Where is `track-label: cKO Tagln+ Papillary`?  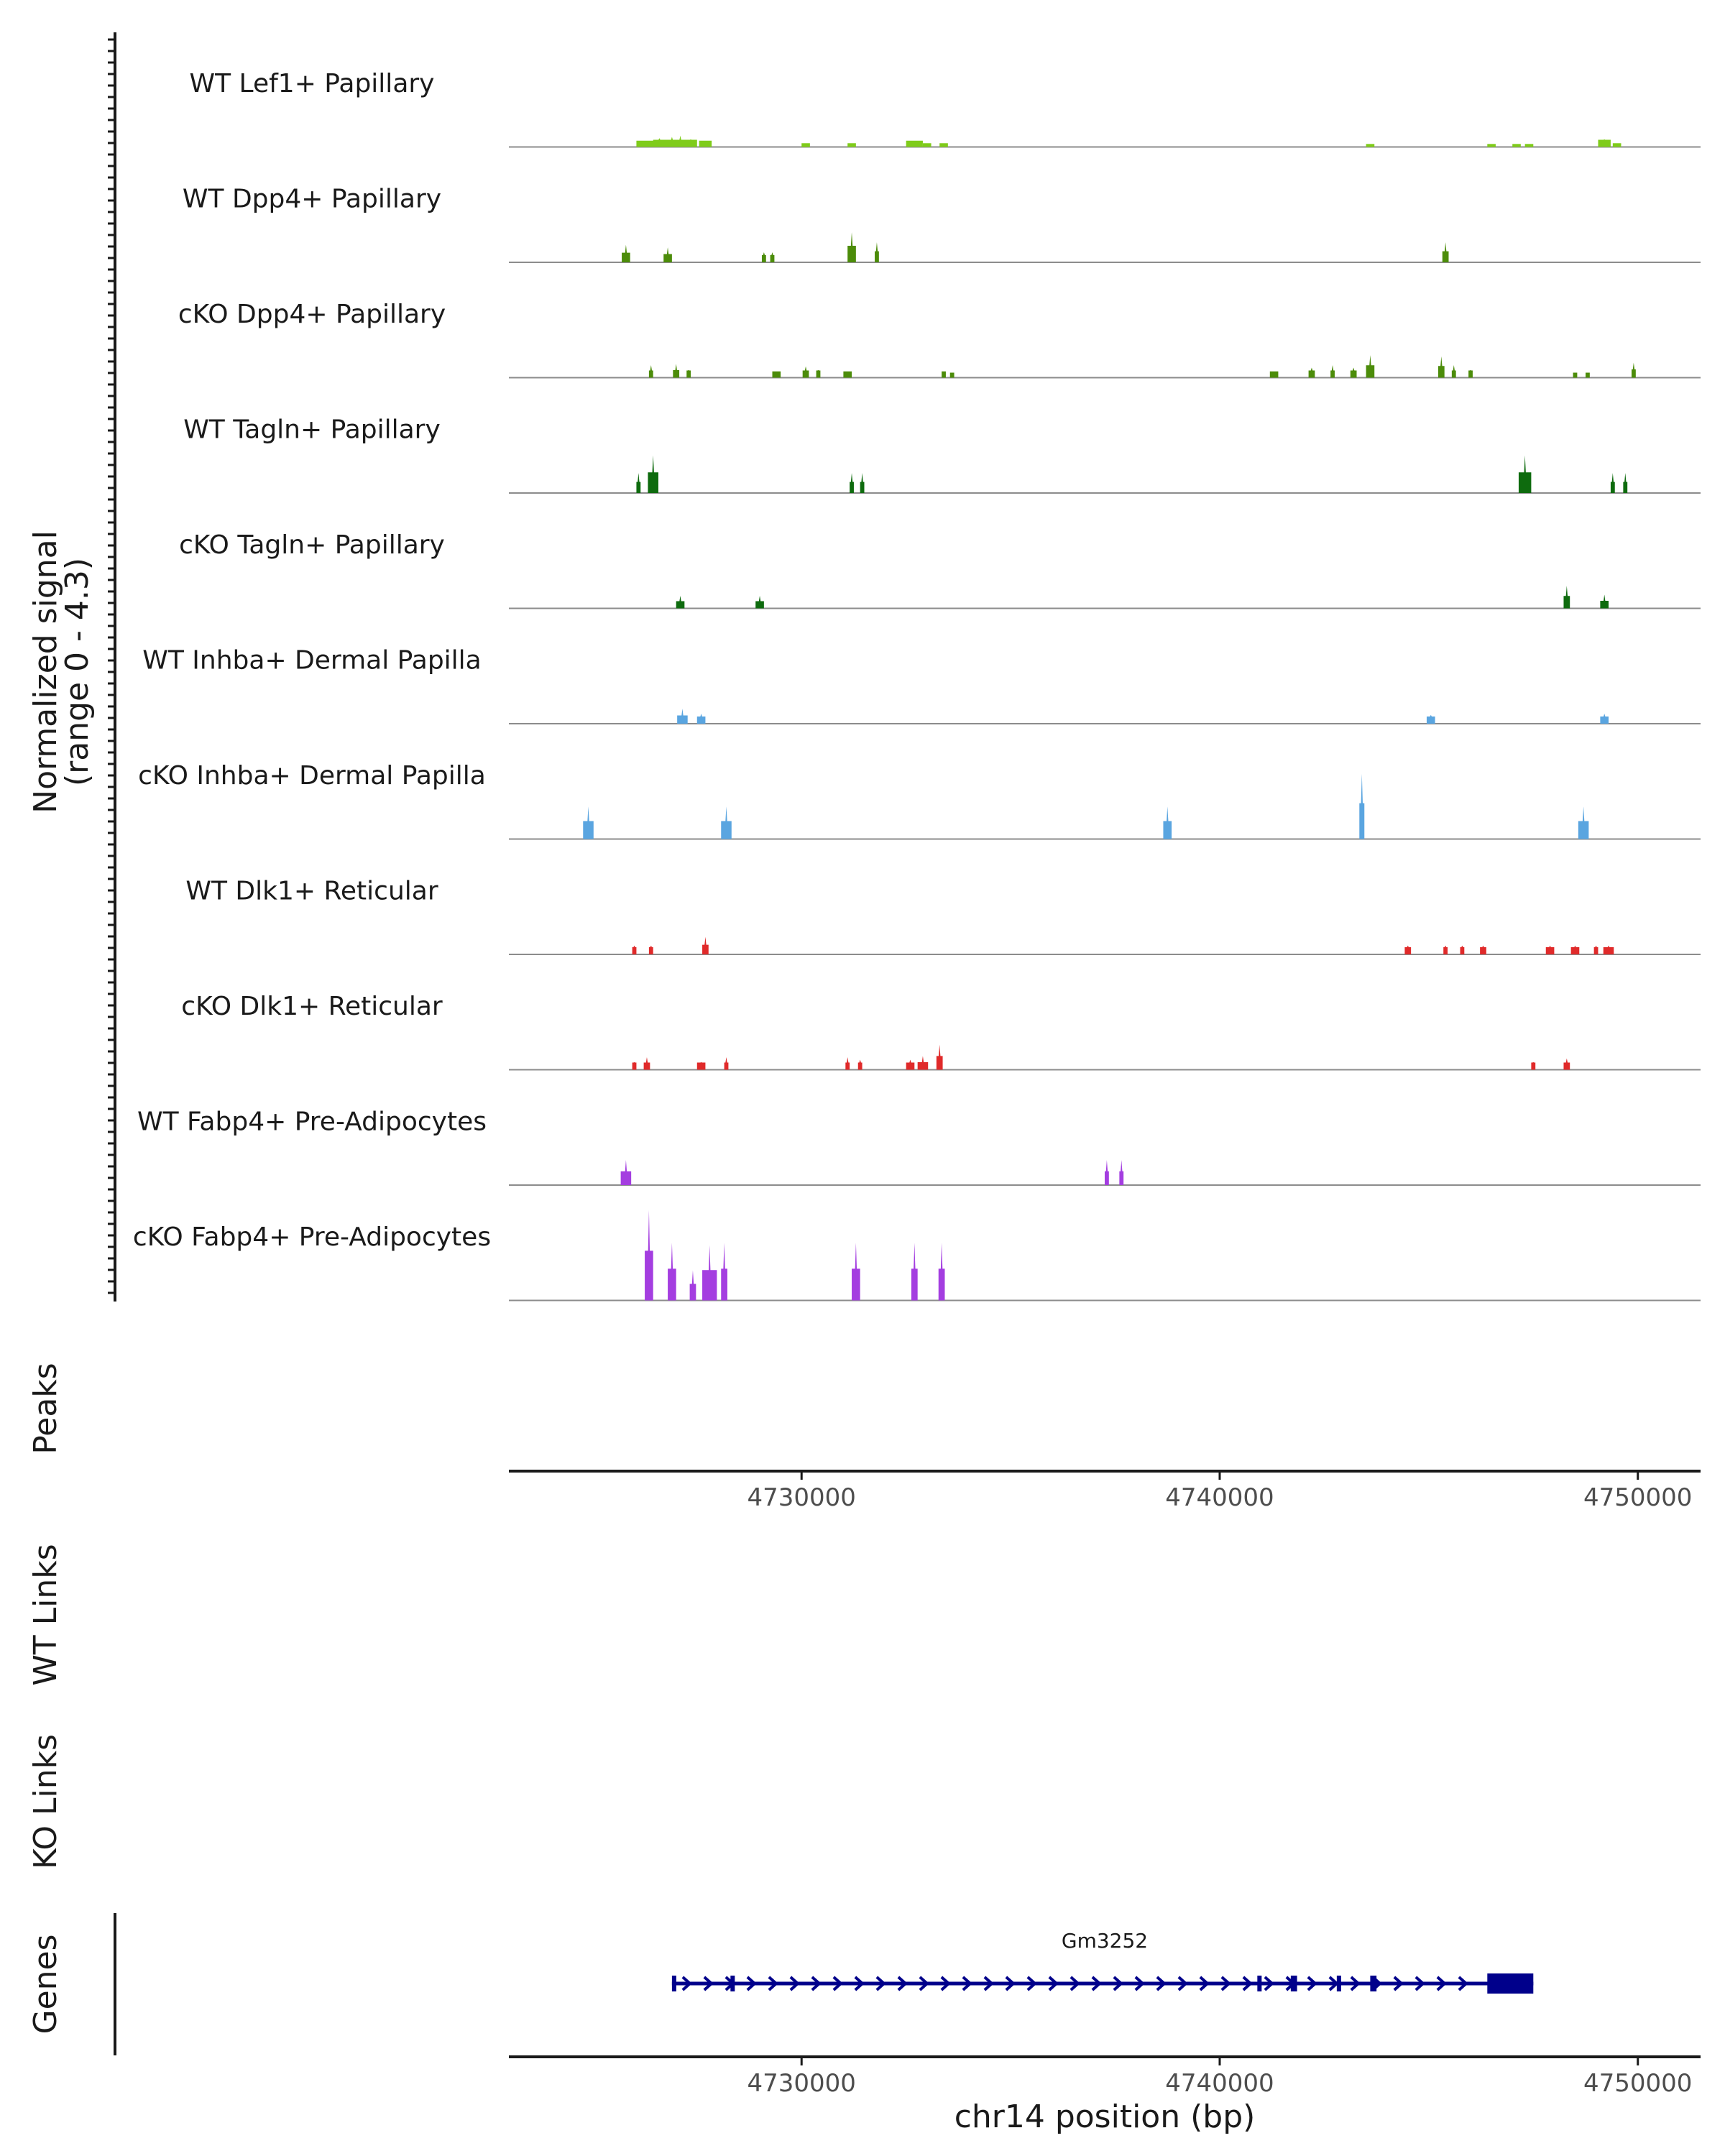 track-label: cKO Tagln+ Papillary is located at coordinates (312, 545).